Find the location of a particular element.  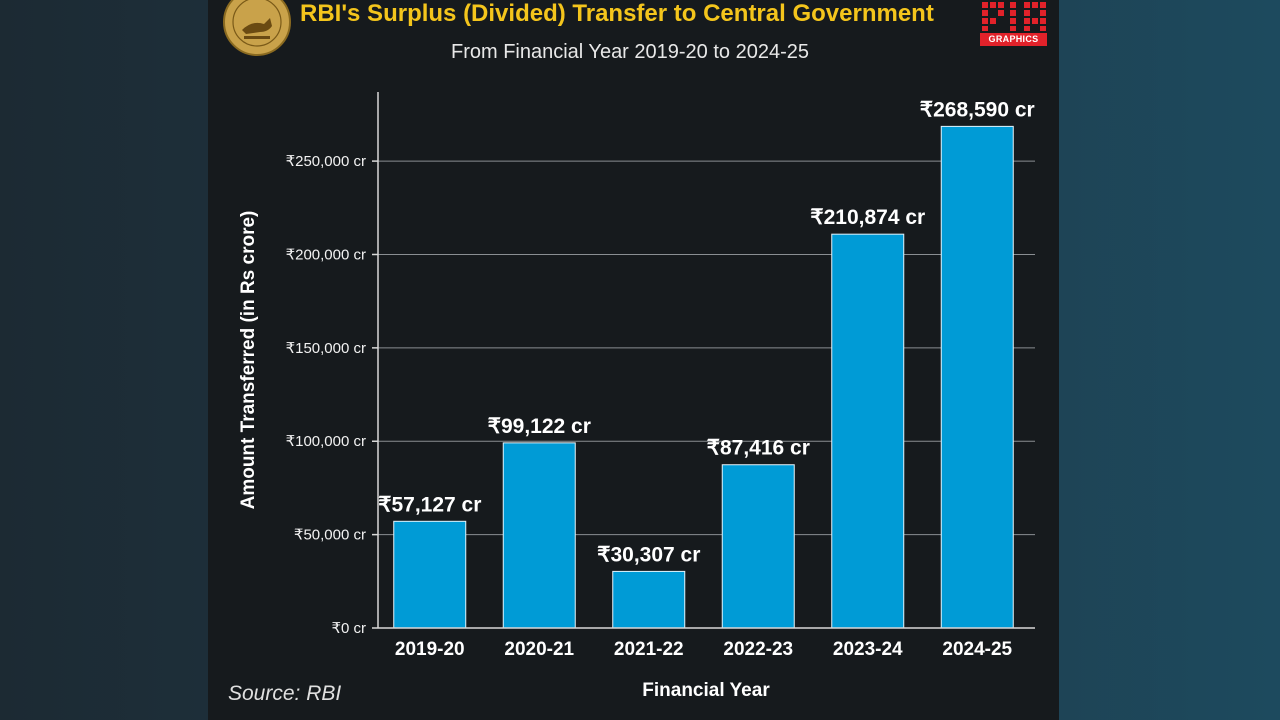

source-note: Source: RBI is located at coordinates (285, 693).